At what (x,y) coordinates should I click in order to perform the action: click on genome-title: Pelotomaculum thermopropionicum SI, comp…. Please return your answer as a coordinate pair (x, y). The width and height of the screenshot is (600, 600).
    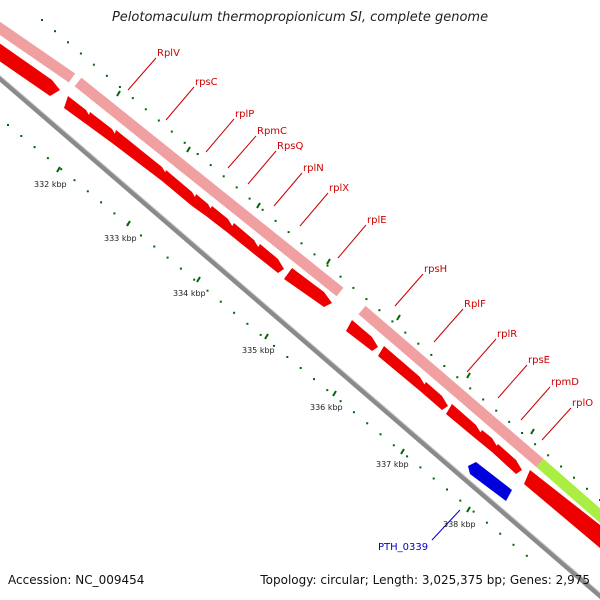
    Looking at the image, I should click on (300, 17).